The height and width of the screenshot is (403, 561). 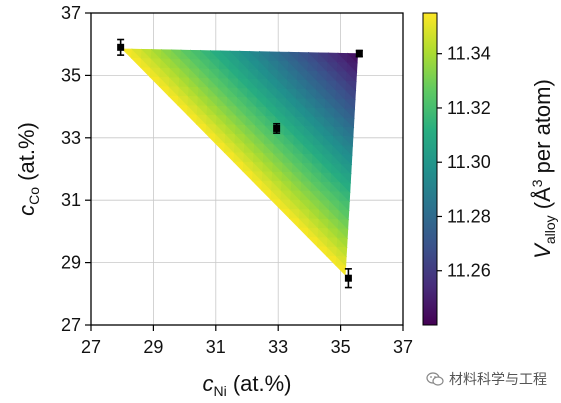 I want to click on y-tick-label: 29, so click(x=71, y=263).